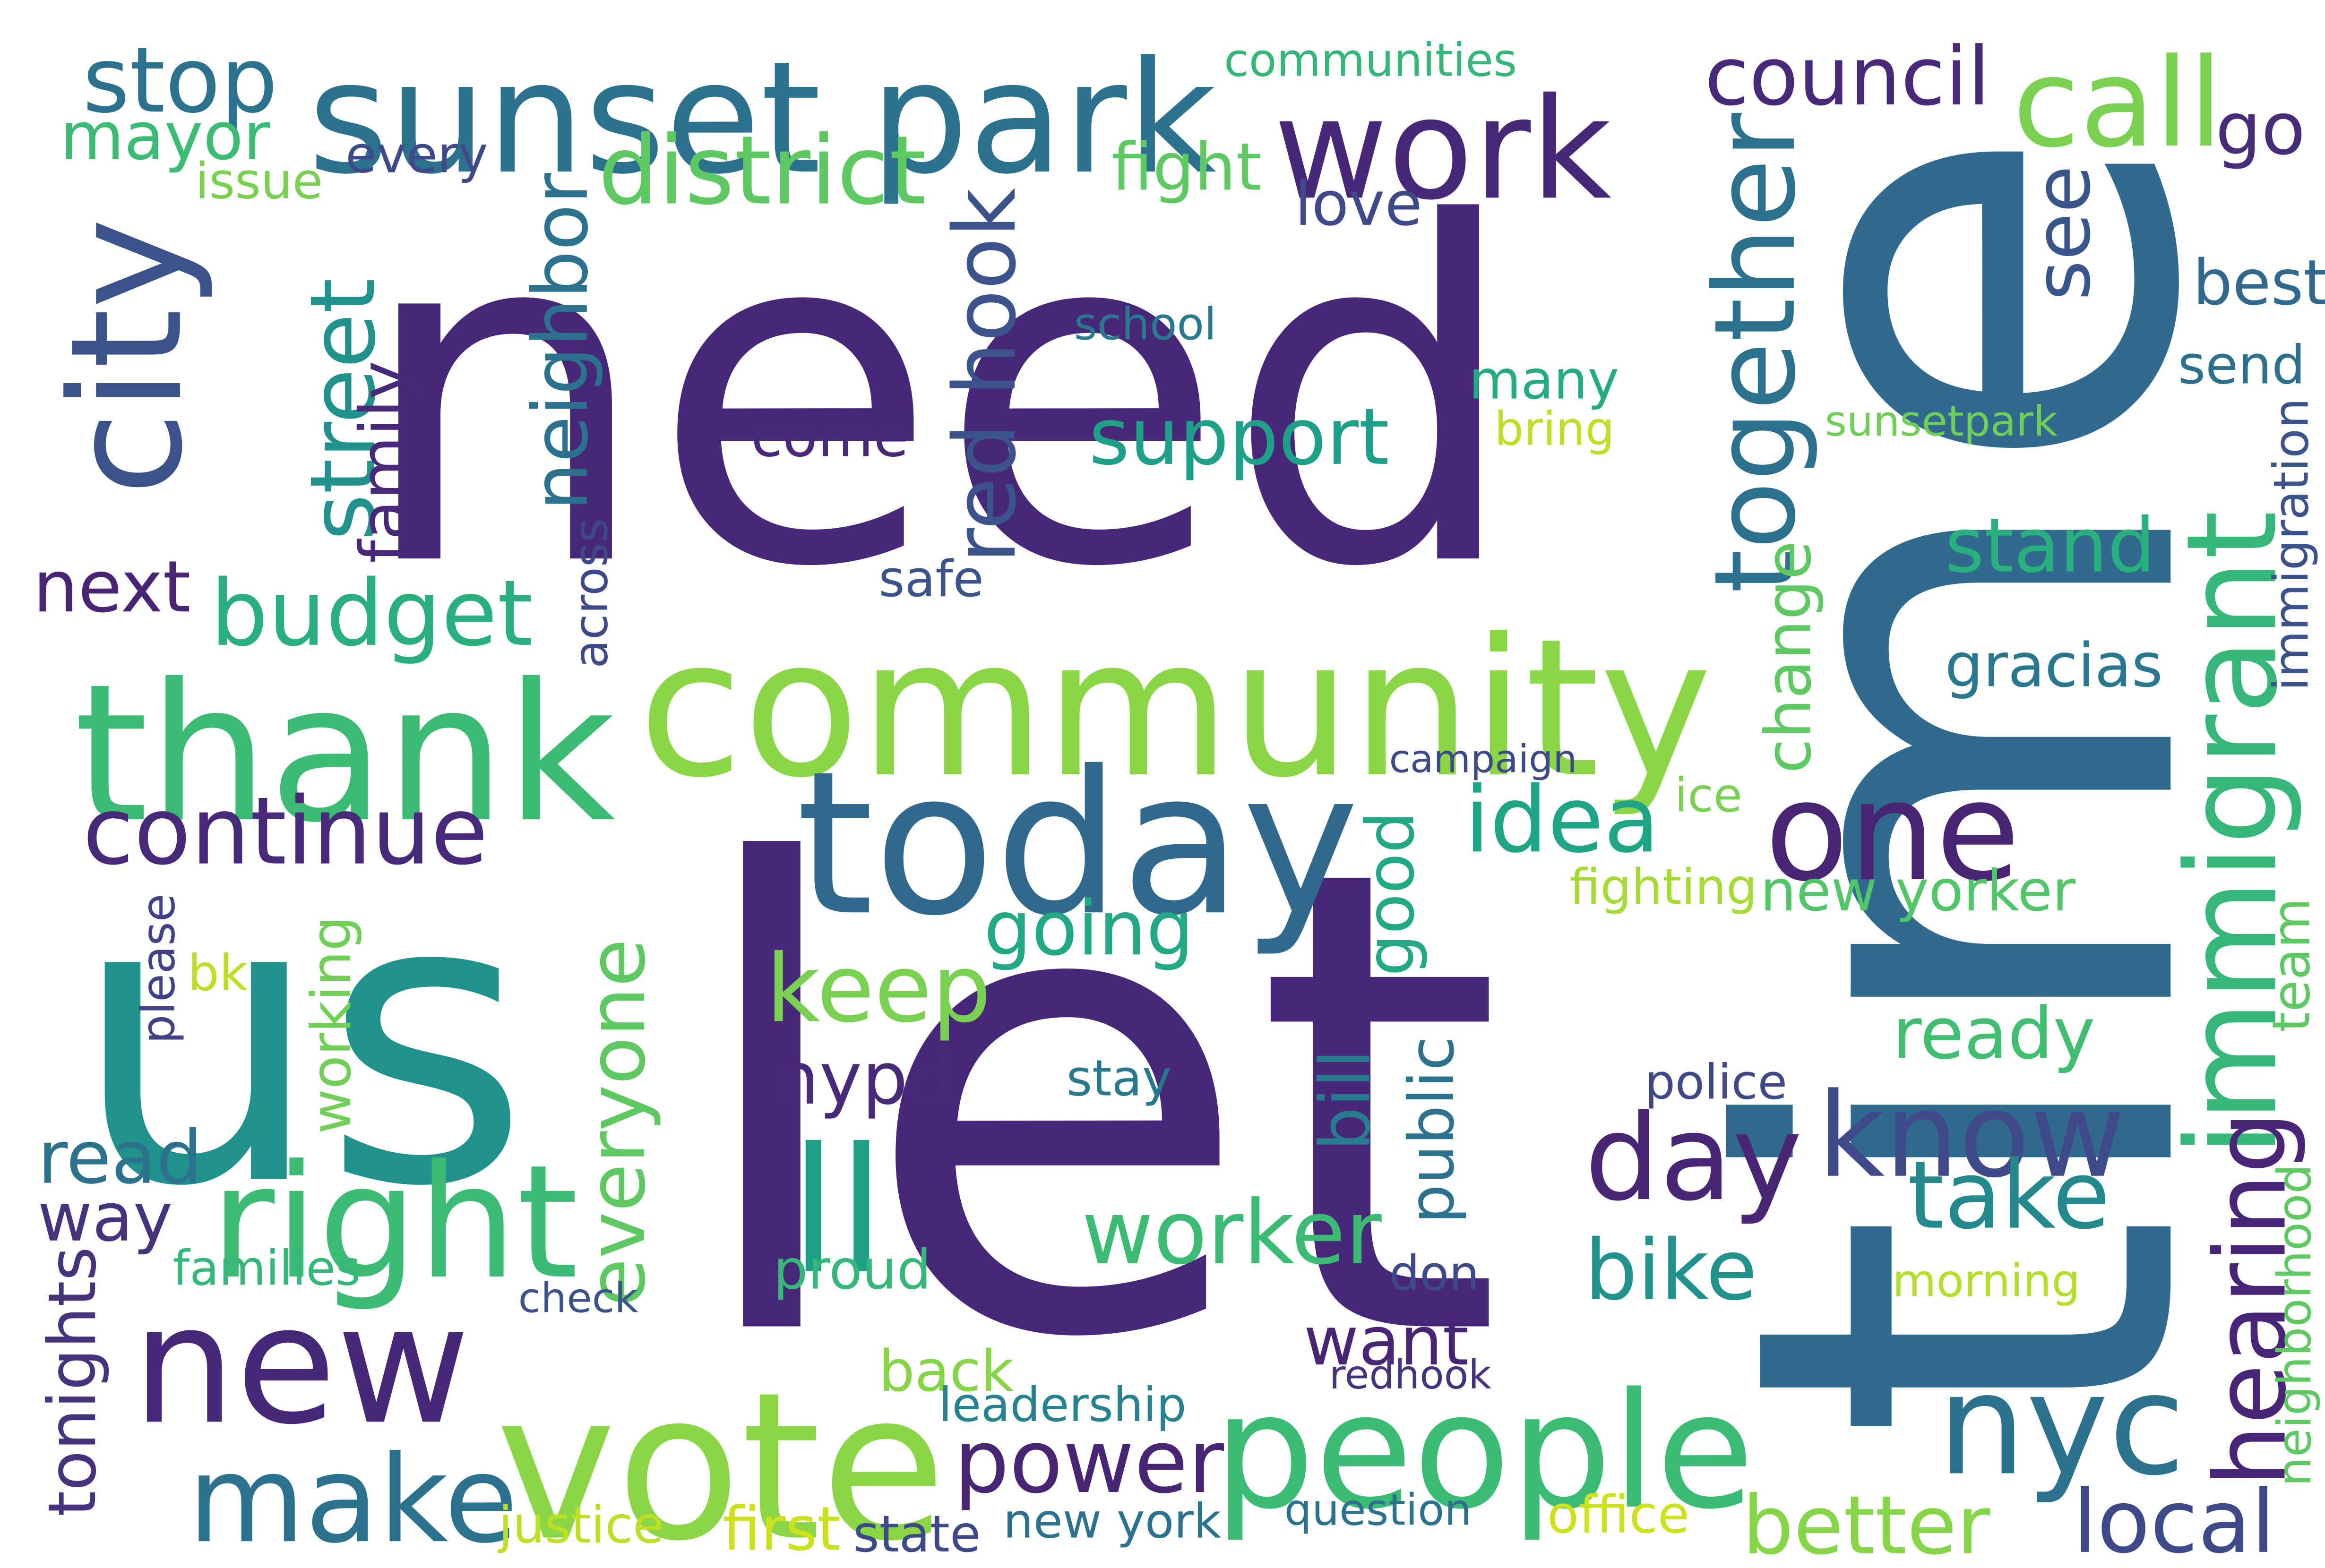 Image resolution: width=2325 pixels, height=1568 pixels. What do you see at coordinates (158, 969) in the screenshot?
I see `word-please: please` at bounding box center [158, 969].